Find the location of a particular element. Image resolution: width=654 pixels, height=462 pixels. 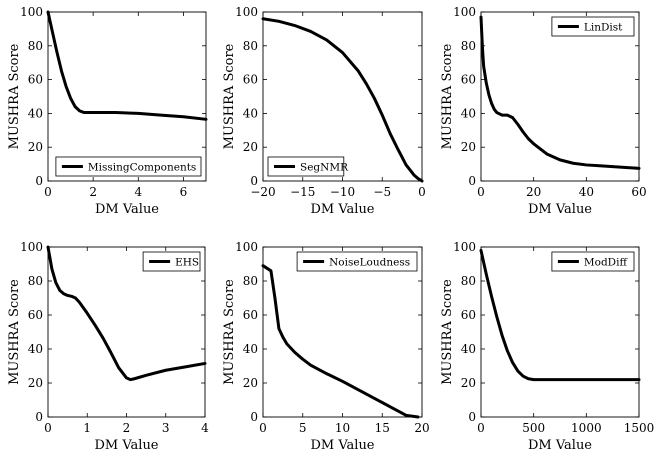

legend: LinDist is located at coordinates (593, 26).